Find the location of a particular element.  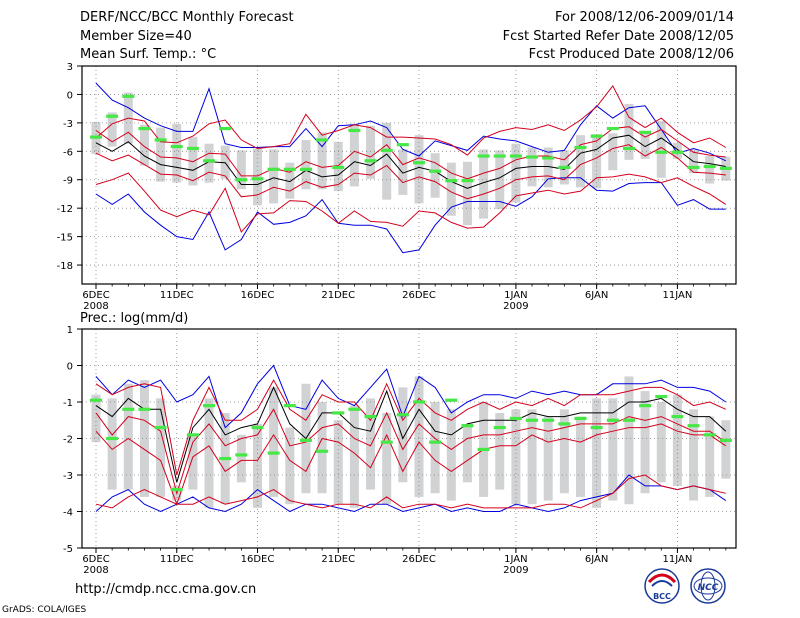

ncc-logo-text: NCC is located at coordinates (708, 588).